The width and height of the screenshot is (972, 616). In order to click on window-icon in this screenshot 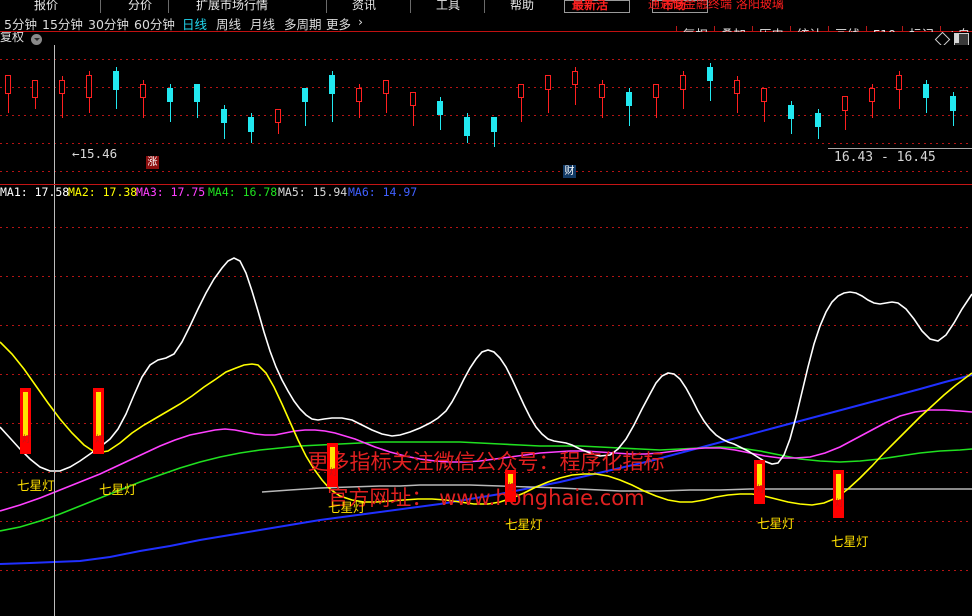, I will do `click(961, 39)`.